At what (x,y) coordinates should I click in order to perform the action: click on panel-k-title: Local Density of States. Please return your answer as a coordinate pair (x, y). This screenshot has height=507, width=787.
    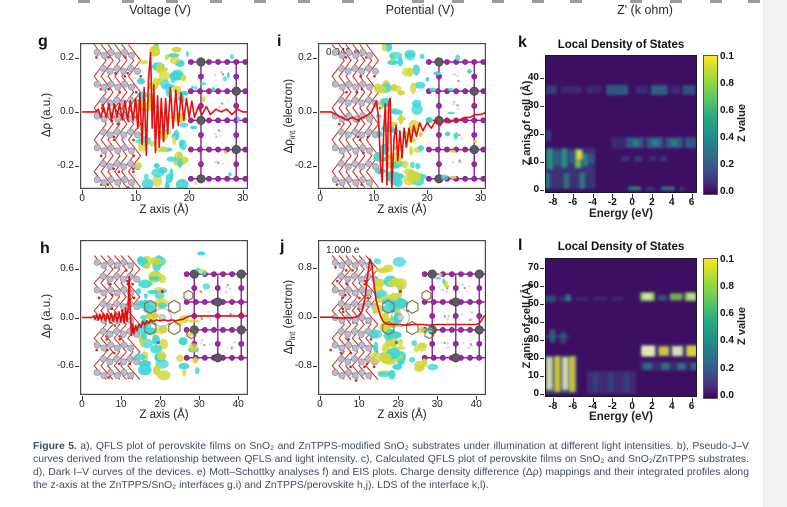
    Looking at the image, I should click on (621, 45).